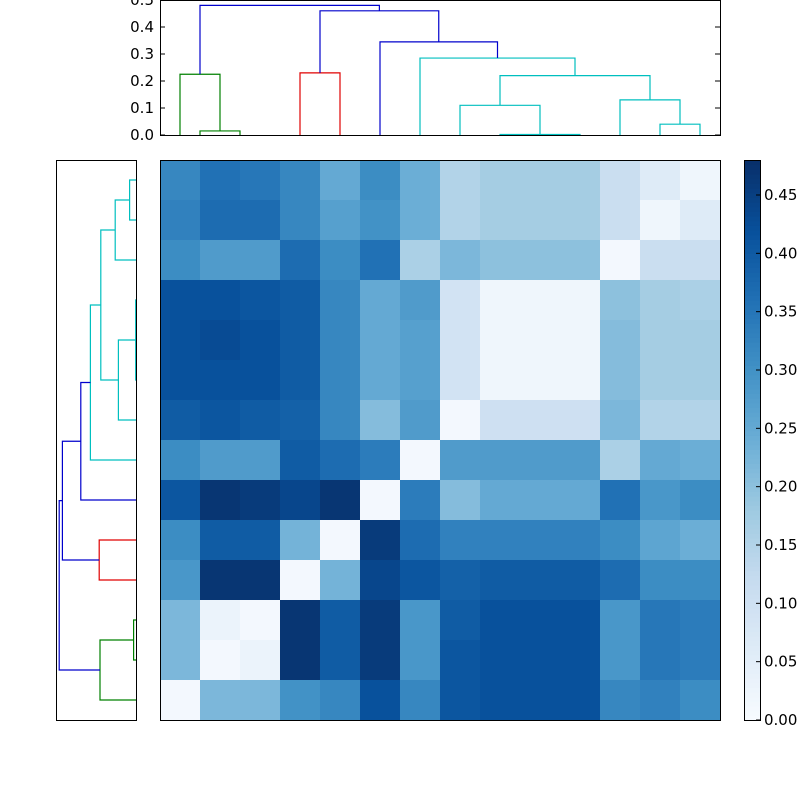 This screenshot has width=800, height=804. I want to click on colorbar-tick-label: 0.45, so click(780, 195).